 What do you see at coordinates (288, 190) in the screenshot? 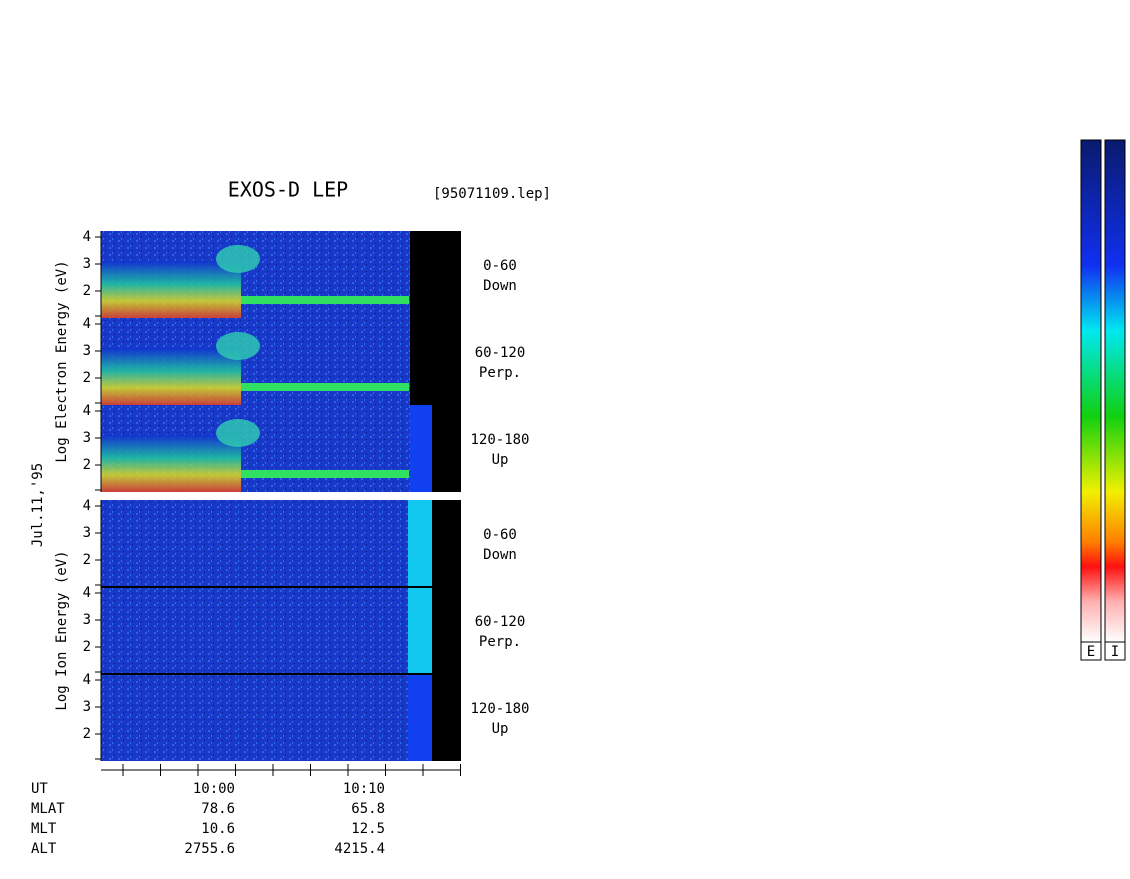
I see `title: EXOS-D LEP` at bounding box center [288, 190].